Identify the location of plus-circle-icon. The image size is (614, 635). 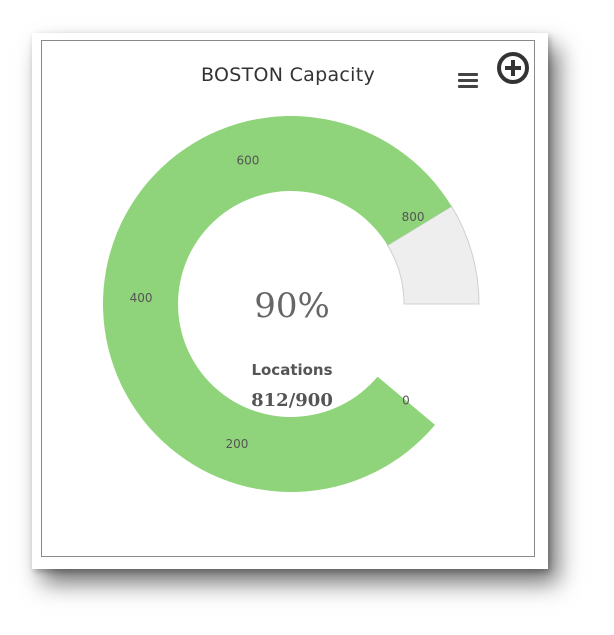
(513, 68).